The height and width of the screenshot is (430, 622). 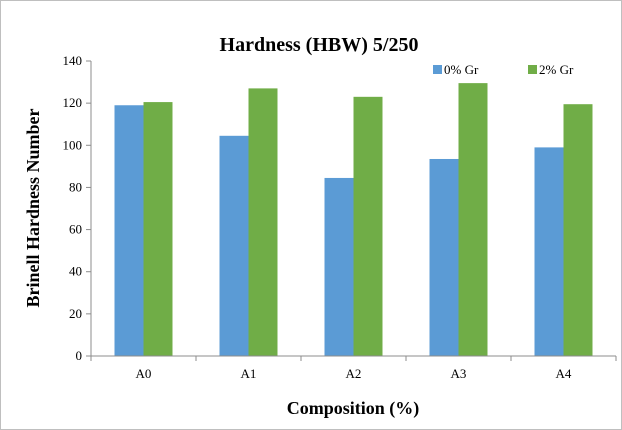 What do you see at coordinates (549, 251) in the screenshot?
I see `bar-0pct-gr-a4` at bounding box center [549, 251].